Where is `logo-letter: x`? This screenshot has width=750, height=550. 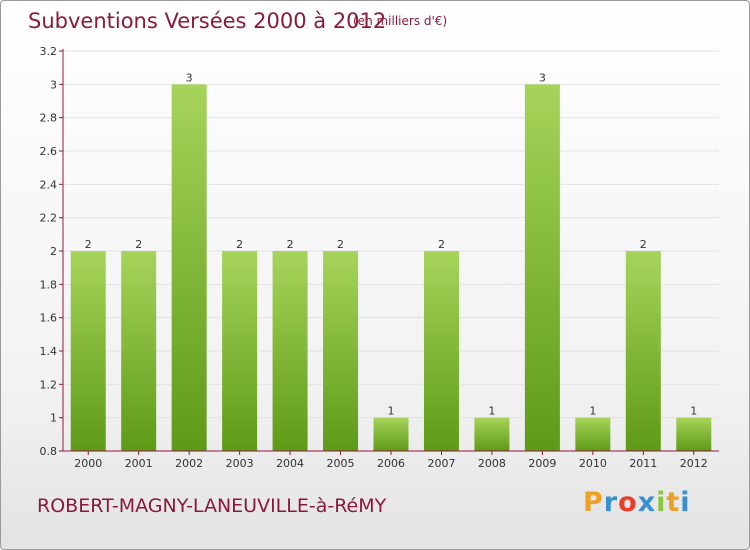
logo-letter: x is located at coordinates (647, 502).